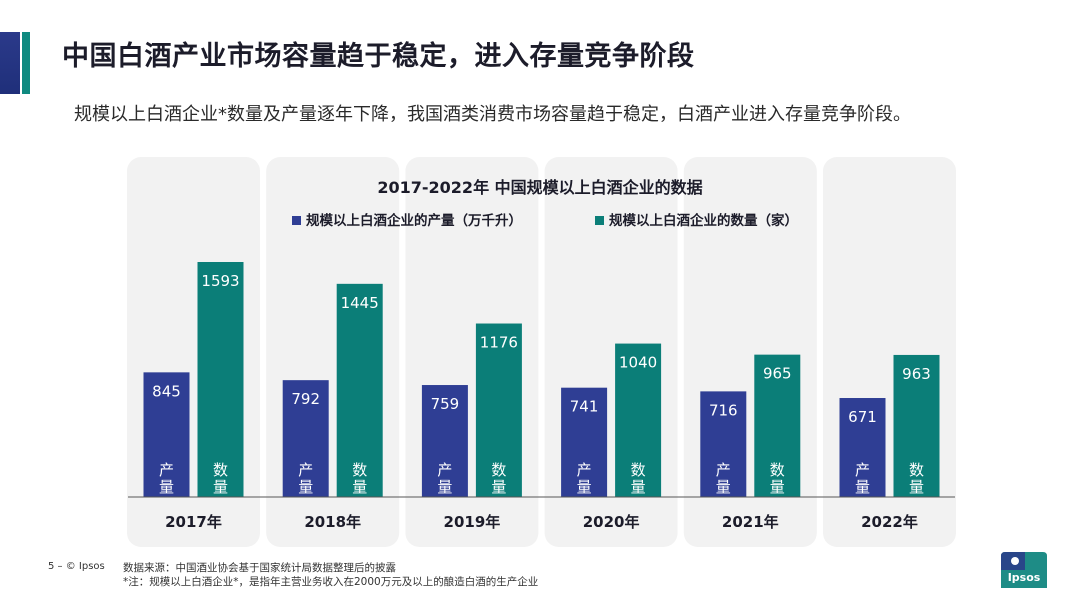 The height and width of the screenshot is (607, 1080). I want to click on title-accent-bar, so click(10, 63).